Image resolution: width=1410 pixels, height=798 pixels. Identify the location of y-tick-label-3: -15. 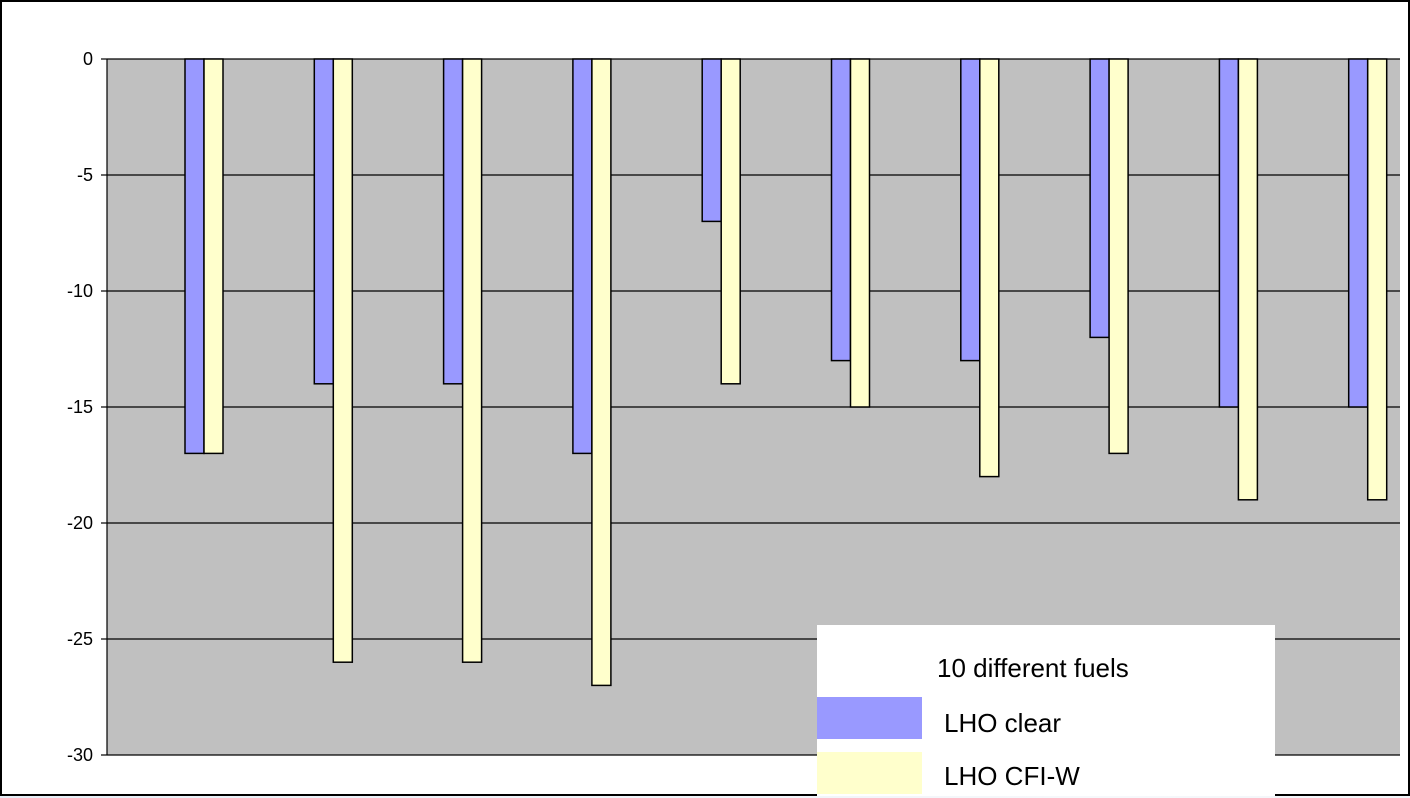
(80, 407).